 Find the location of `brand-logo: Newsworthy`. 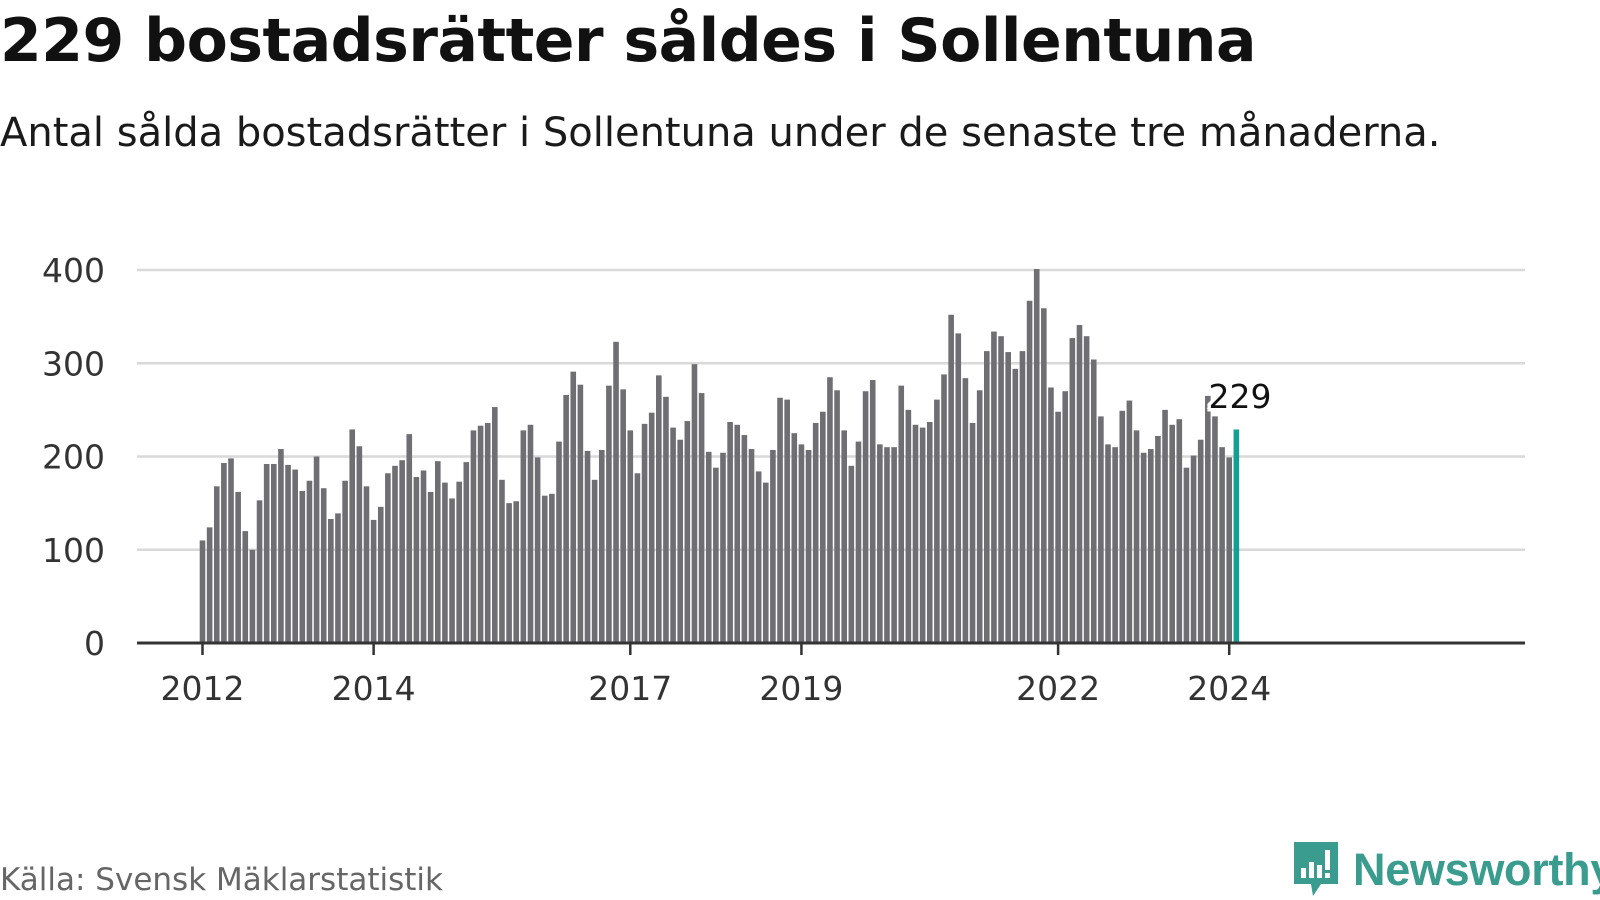

brand-logo: Newsworthy is located at coordinates (1445, 870).